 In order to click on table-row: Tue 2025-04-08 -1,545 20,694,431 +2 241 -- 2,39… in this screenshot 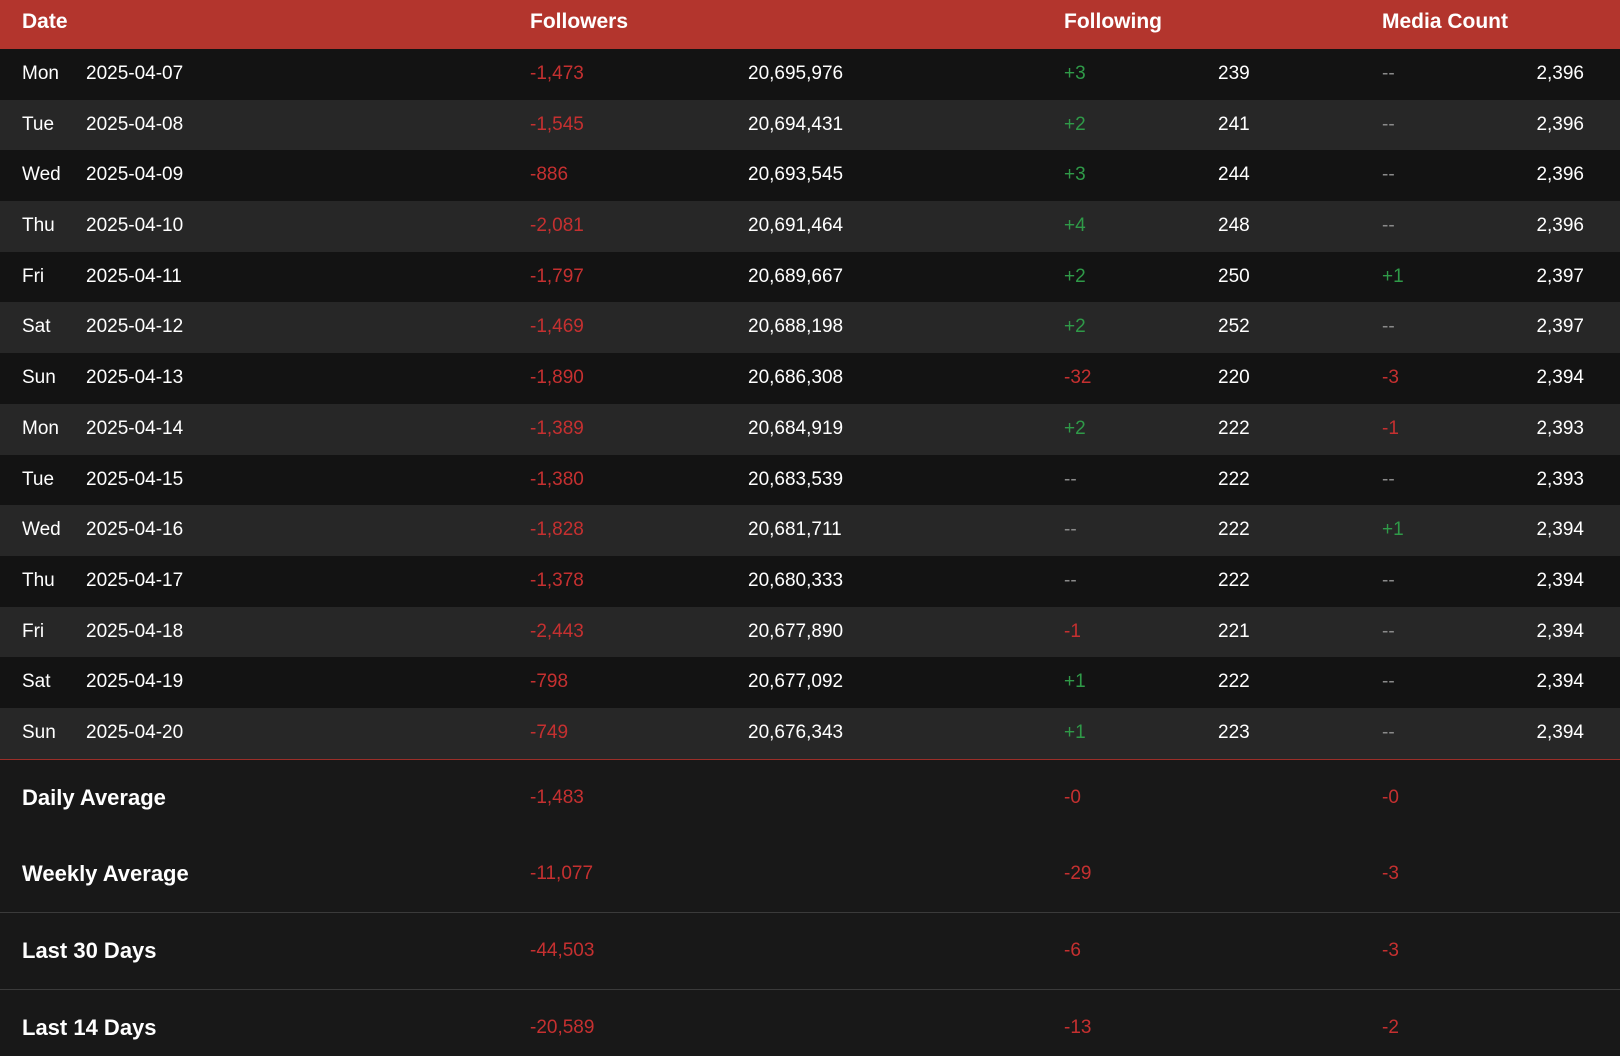, I will do `click(810, 125)`.